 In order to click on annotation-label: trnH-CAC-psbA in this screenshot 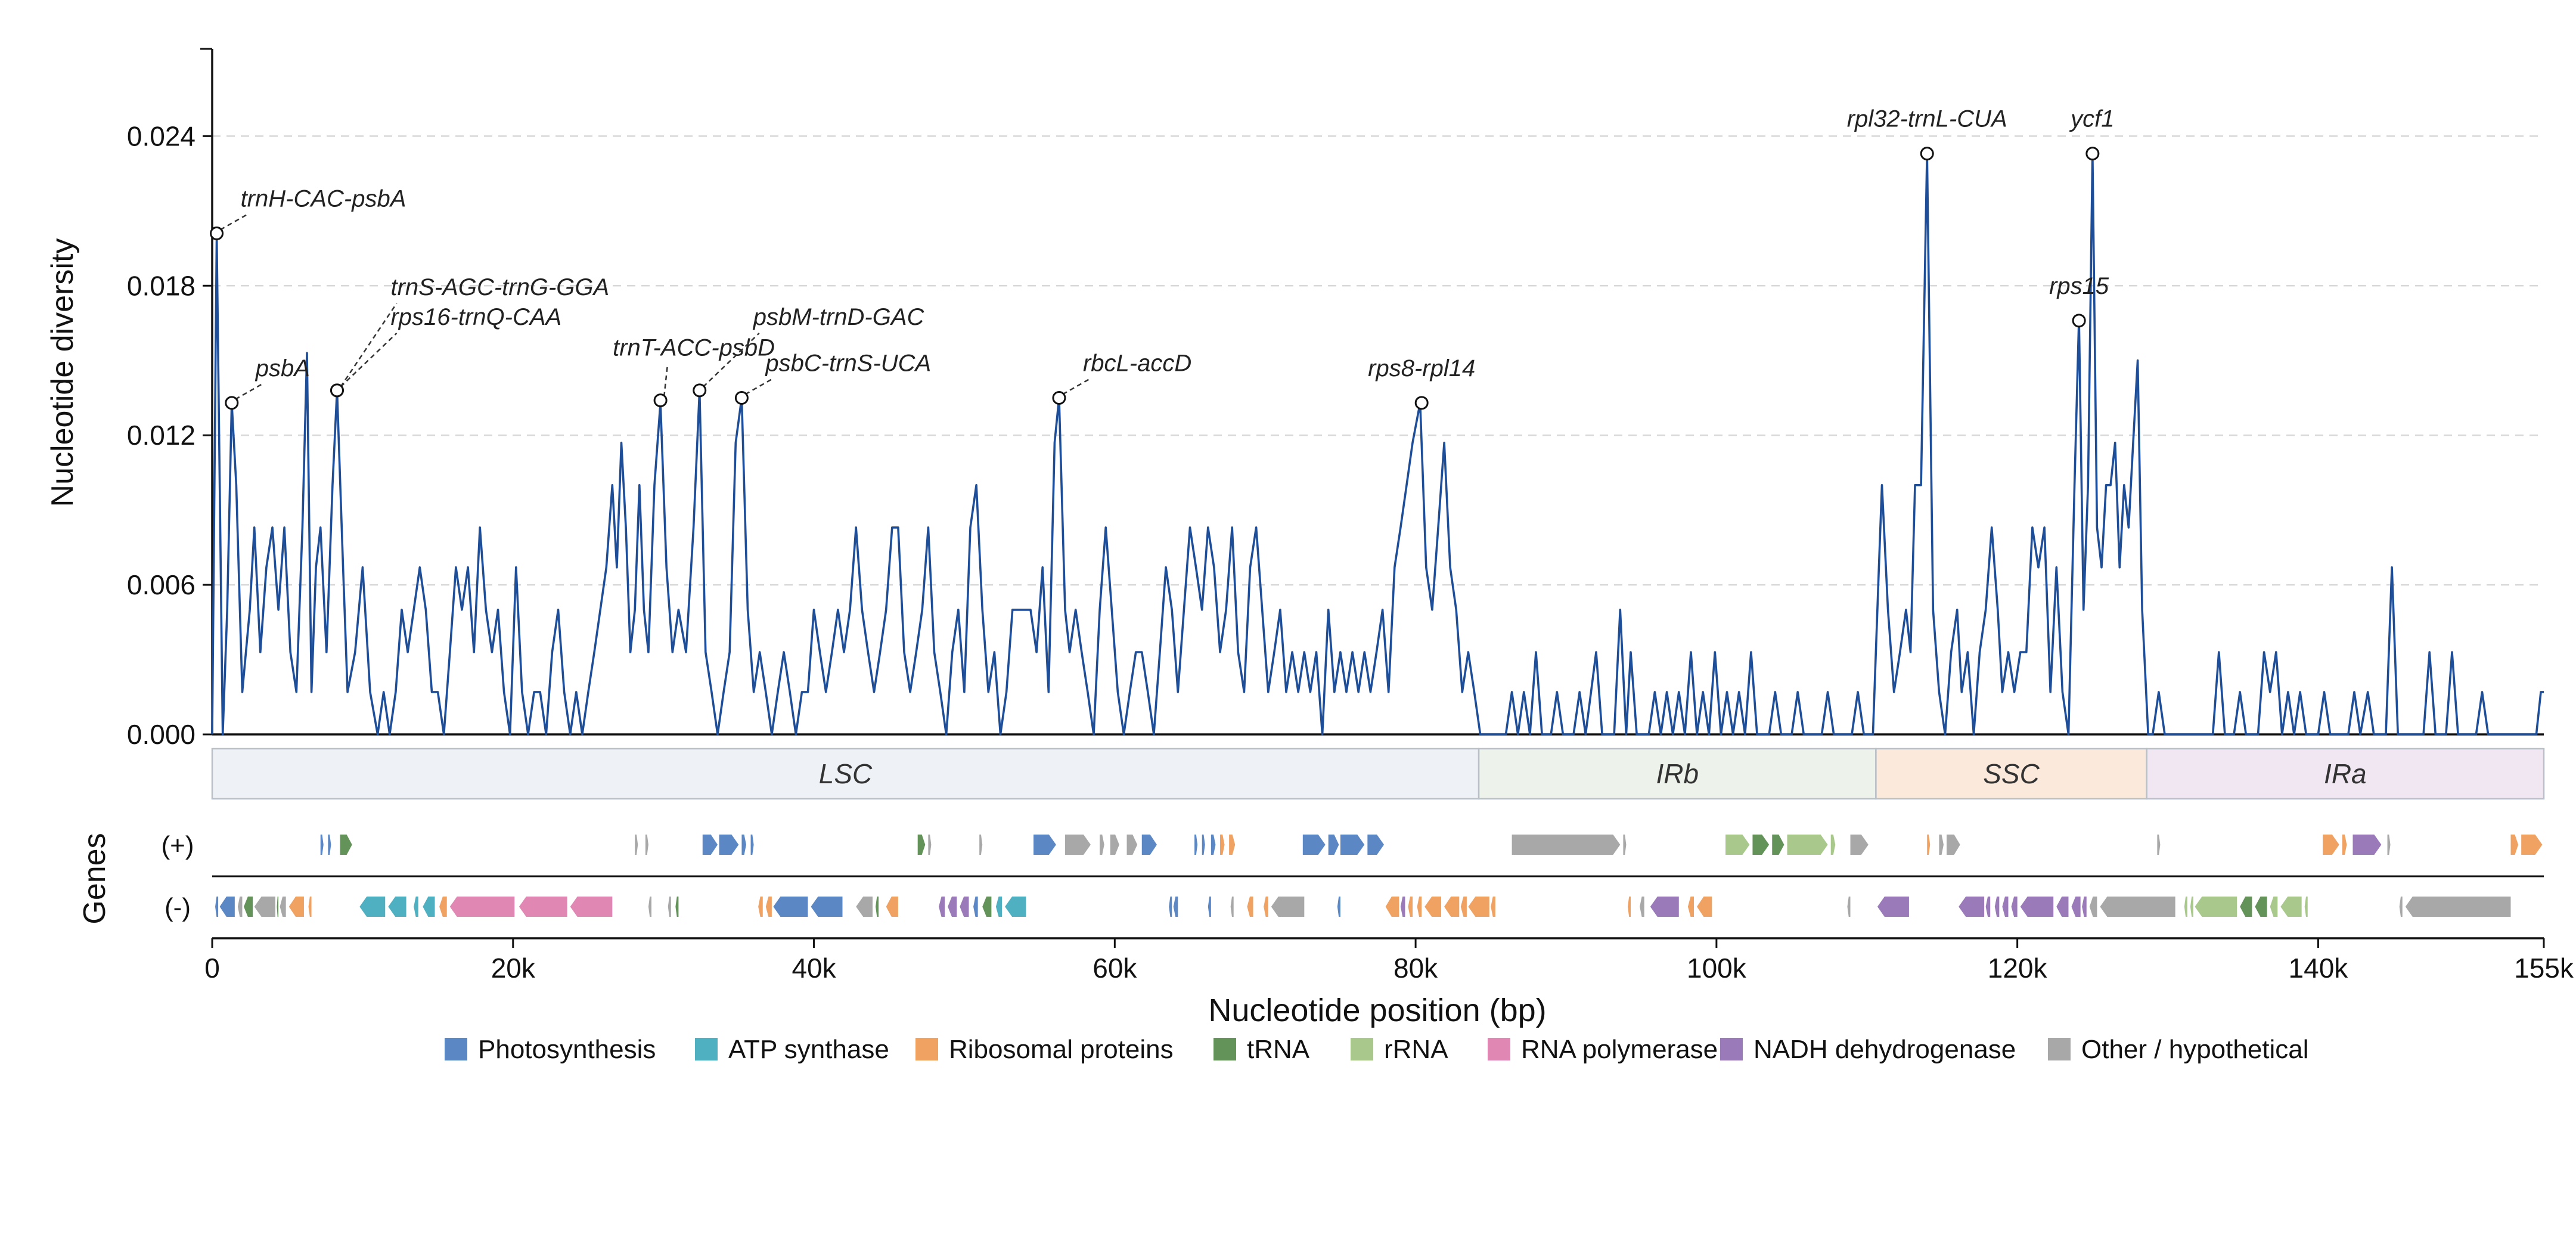, I will do `click(323, 198)`.